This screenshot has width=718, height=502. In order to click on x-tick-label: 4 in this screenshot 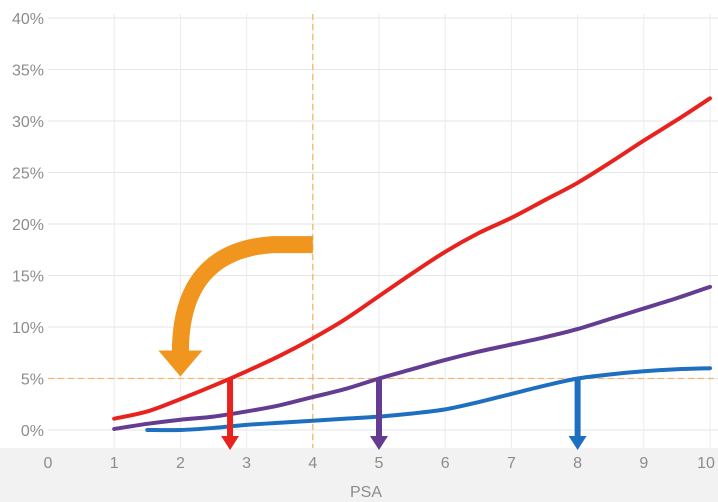, I will do `click(312, 463)`.